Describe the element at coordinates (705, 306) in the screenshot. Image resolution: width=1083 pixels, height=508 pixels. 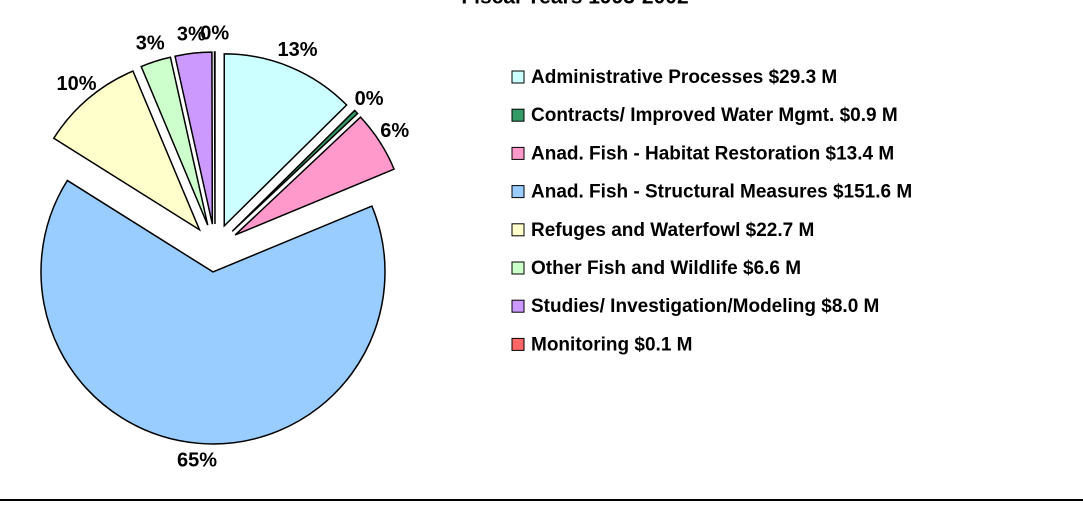
I see `legend-label: Studies/ Investigation/Modeling $8.0 M` at that location.